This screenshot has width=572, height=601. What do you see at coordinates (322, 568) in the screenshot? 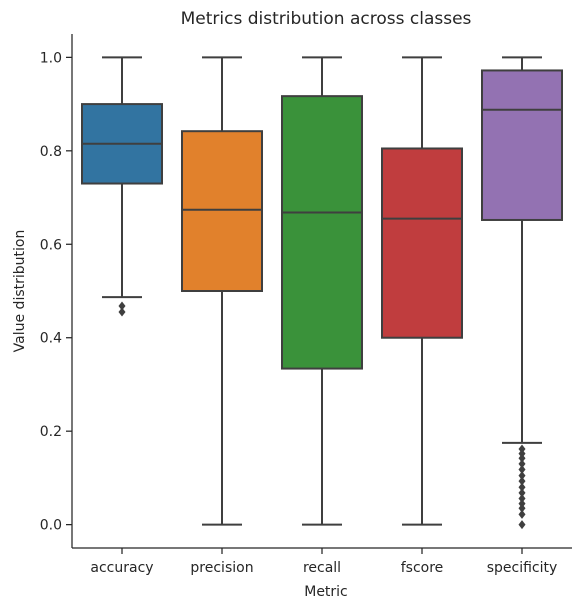
I see `x-tick-label-recall: recall` at bounding box center [322, 568].